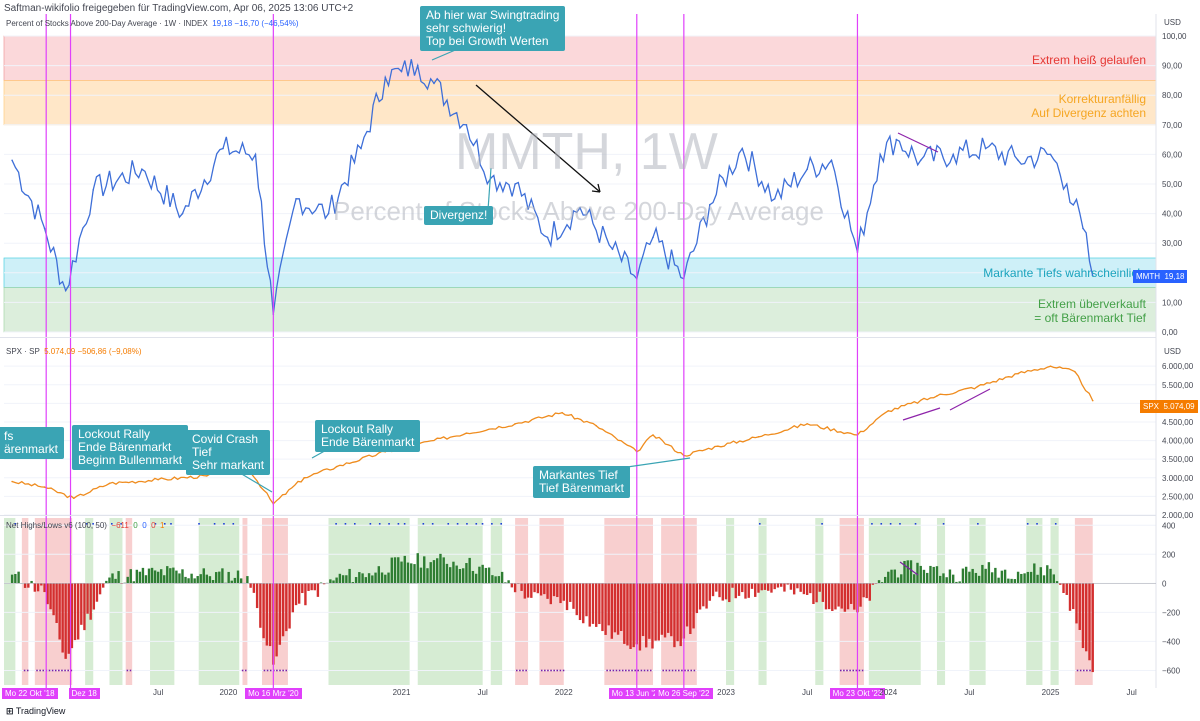 The height and width of the screenshot is (721, 1200). What do you see at coordinates (655, 463) in the screenshot?
I see `callout-pointer-markant` at bounding box center [655, 463].